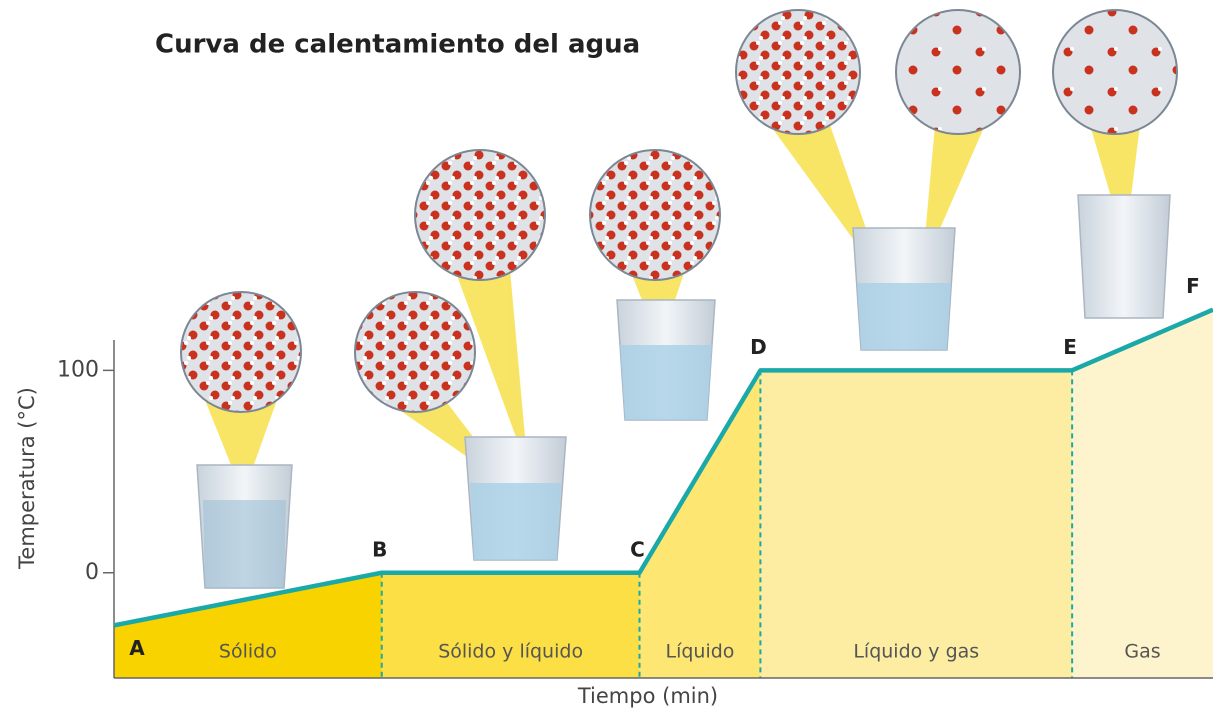  I want to click on phase-label: Líquido y gas, so click(916, 652).